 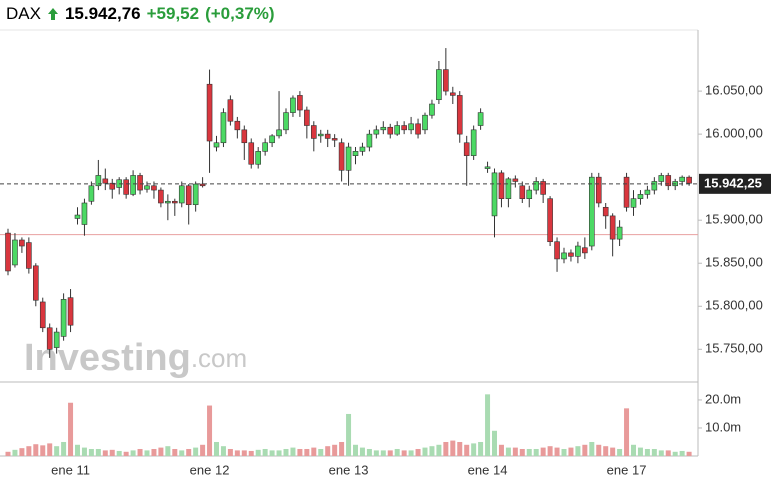 I want to click on y-tick-label: 16.000,00, so click(x=734, y=133).